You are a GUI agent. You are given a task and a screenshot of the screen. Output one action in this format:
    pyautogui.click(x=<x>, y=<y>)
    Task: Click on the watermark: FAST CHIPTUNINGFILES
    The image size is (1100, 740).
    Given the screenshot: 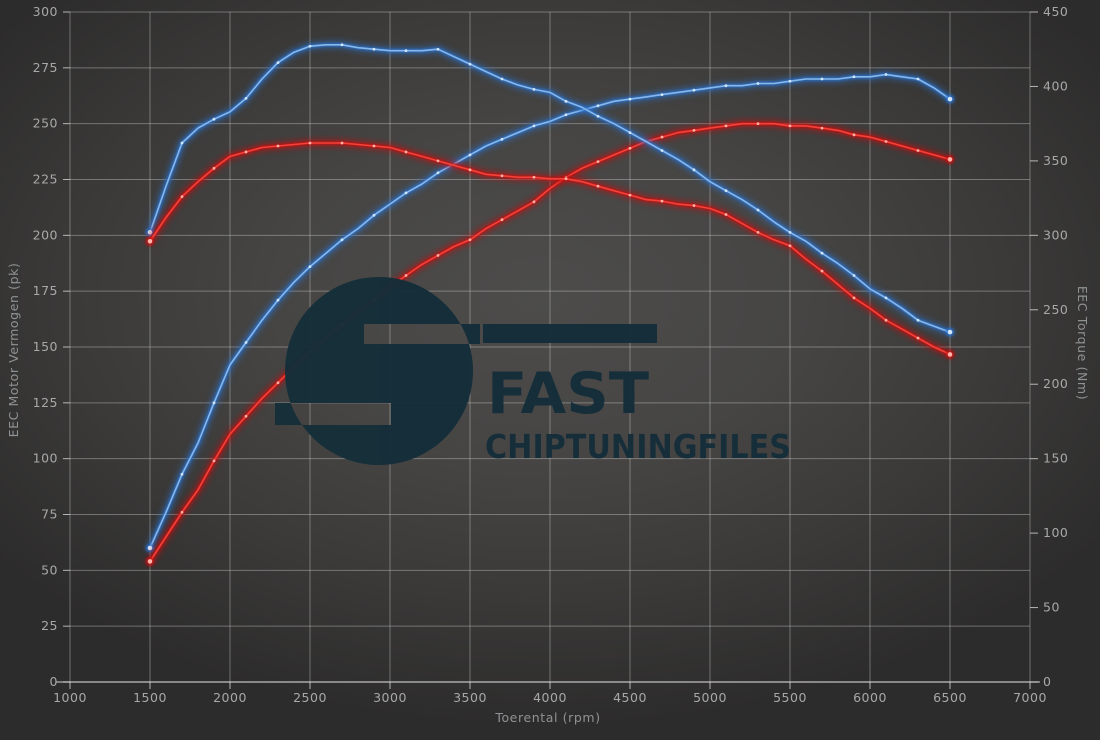 What is the action you would take?
    pyautogui.click(x=533, y=371)
    